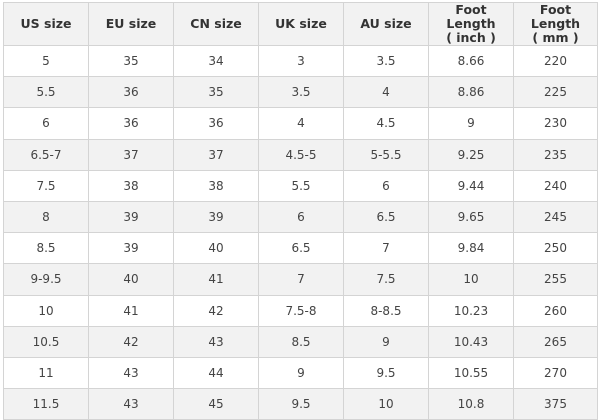  What do you see at coordinates (555, 217) in the screenshot?
I see `table-cell: 245` at bounding box center [555, 217].